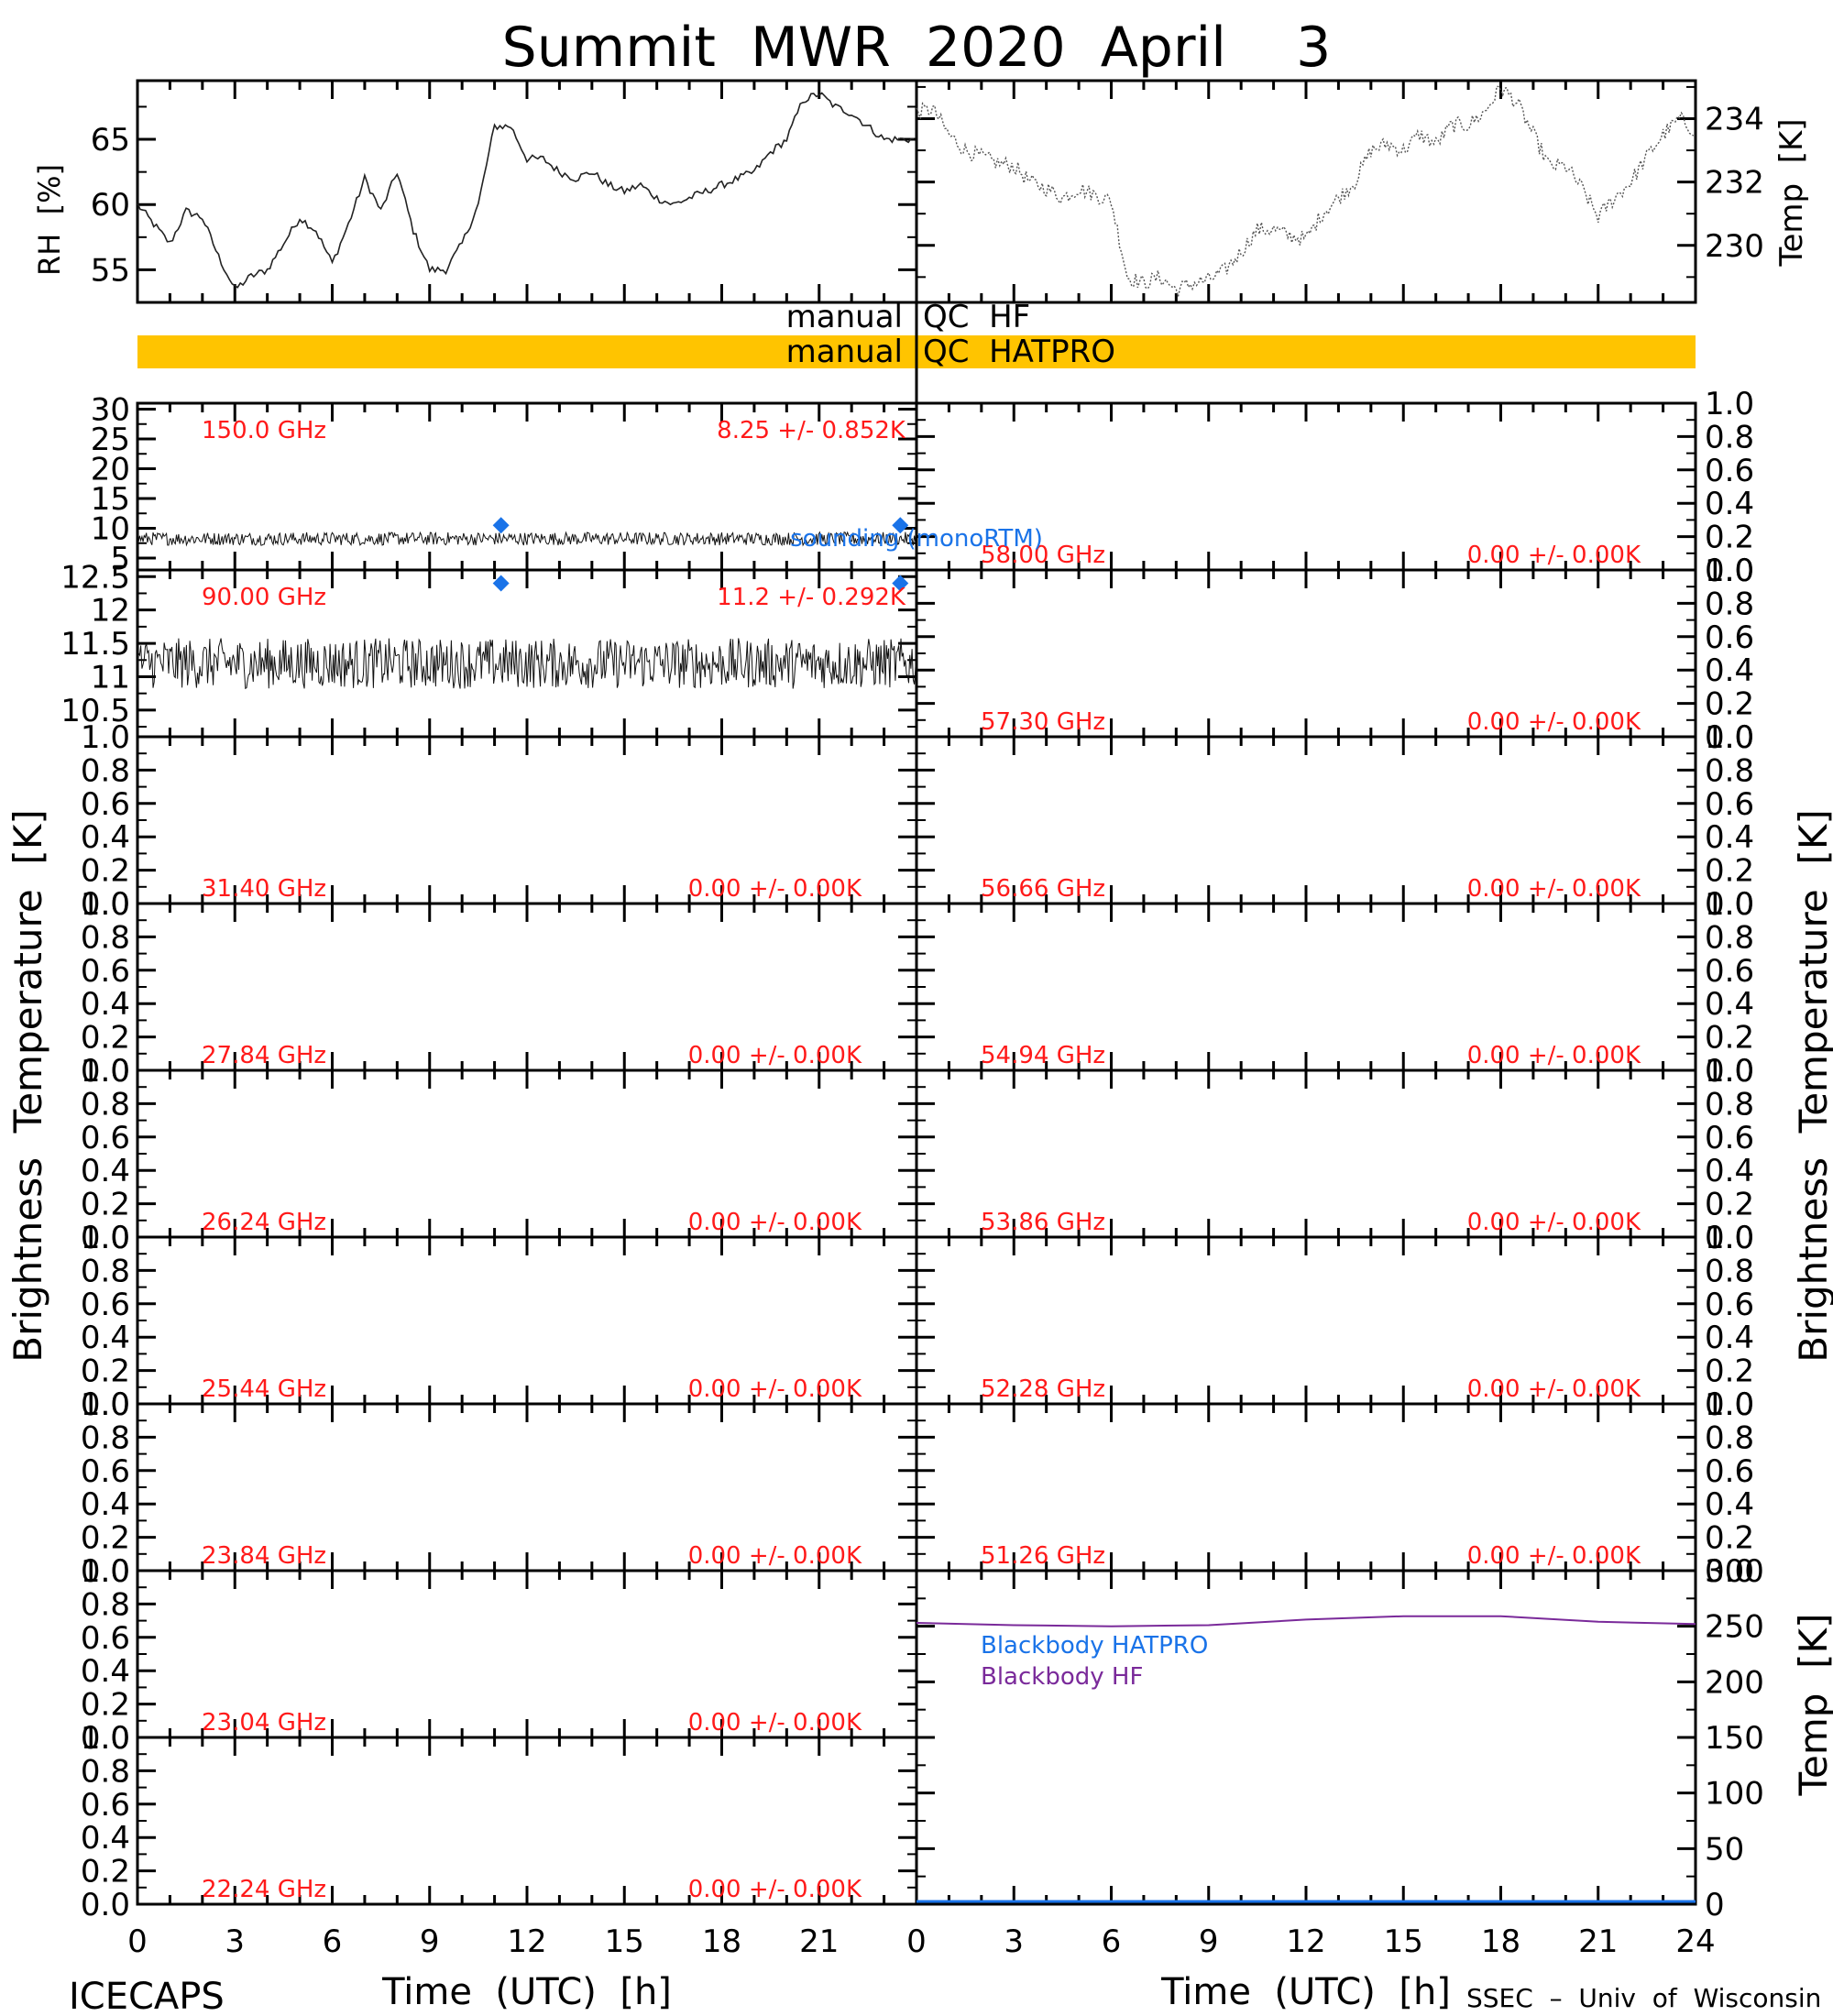  I want to click on y-tick-label: 230, so click(1734, 246).